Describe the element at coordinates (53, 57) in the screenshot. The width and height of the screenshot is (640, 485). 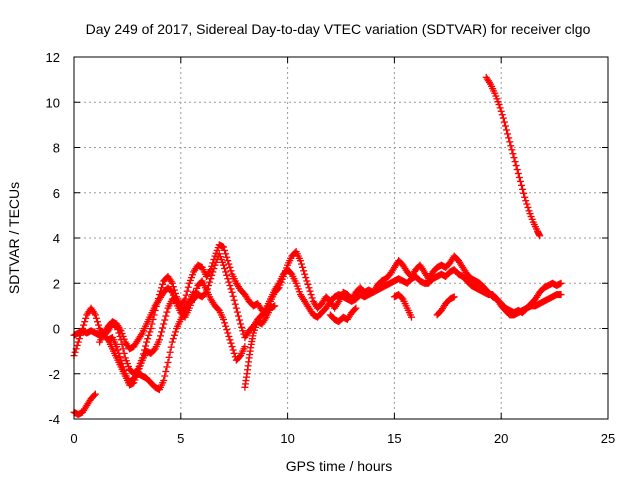
I see `y-tick-label: 12` at that location.